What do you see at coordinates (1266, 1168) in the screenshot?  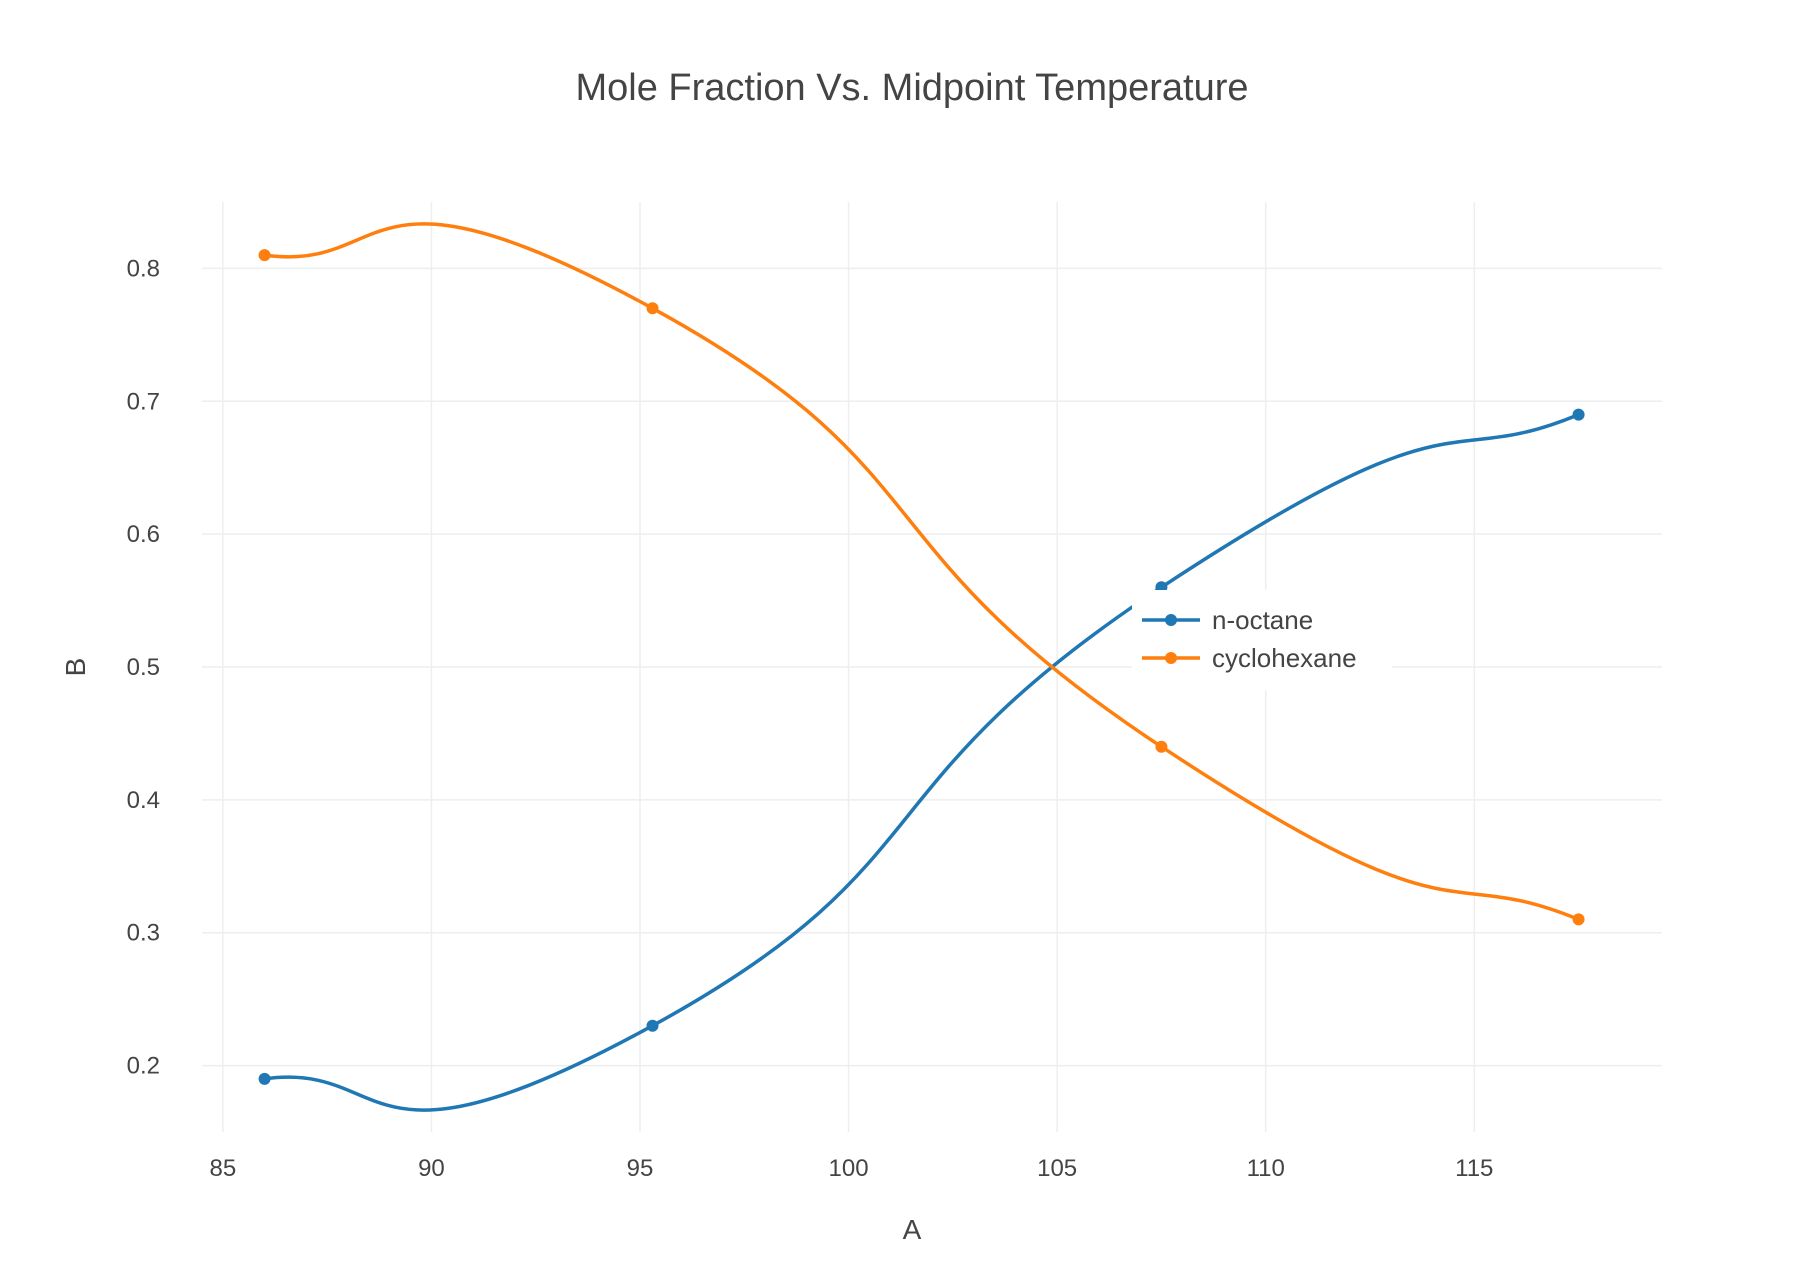 I see `x-tick-label: 110` at bounding box center [1266, 1168].